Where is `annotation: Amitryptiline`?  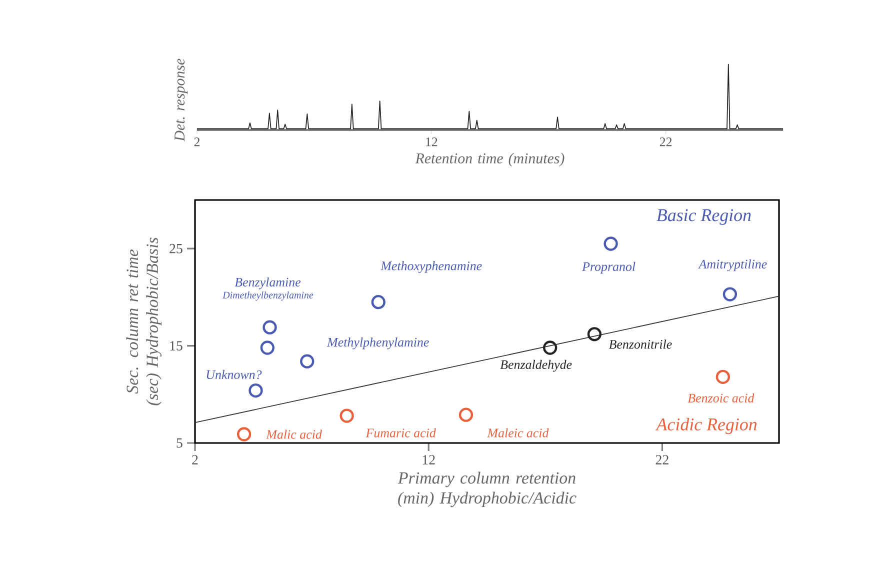 annotation: Amitryptiline is located at coordinates (732, 265).